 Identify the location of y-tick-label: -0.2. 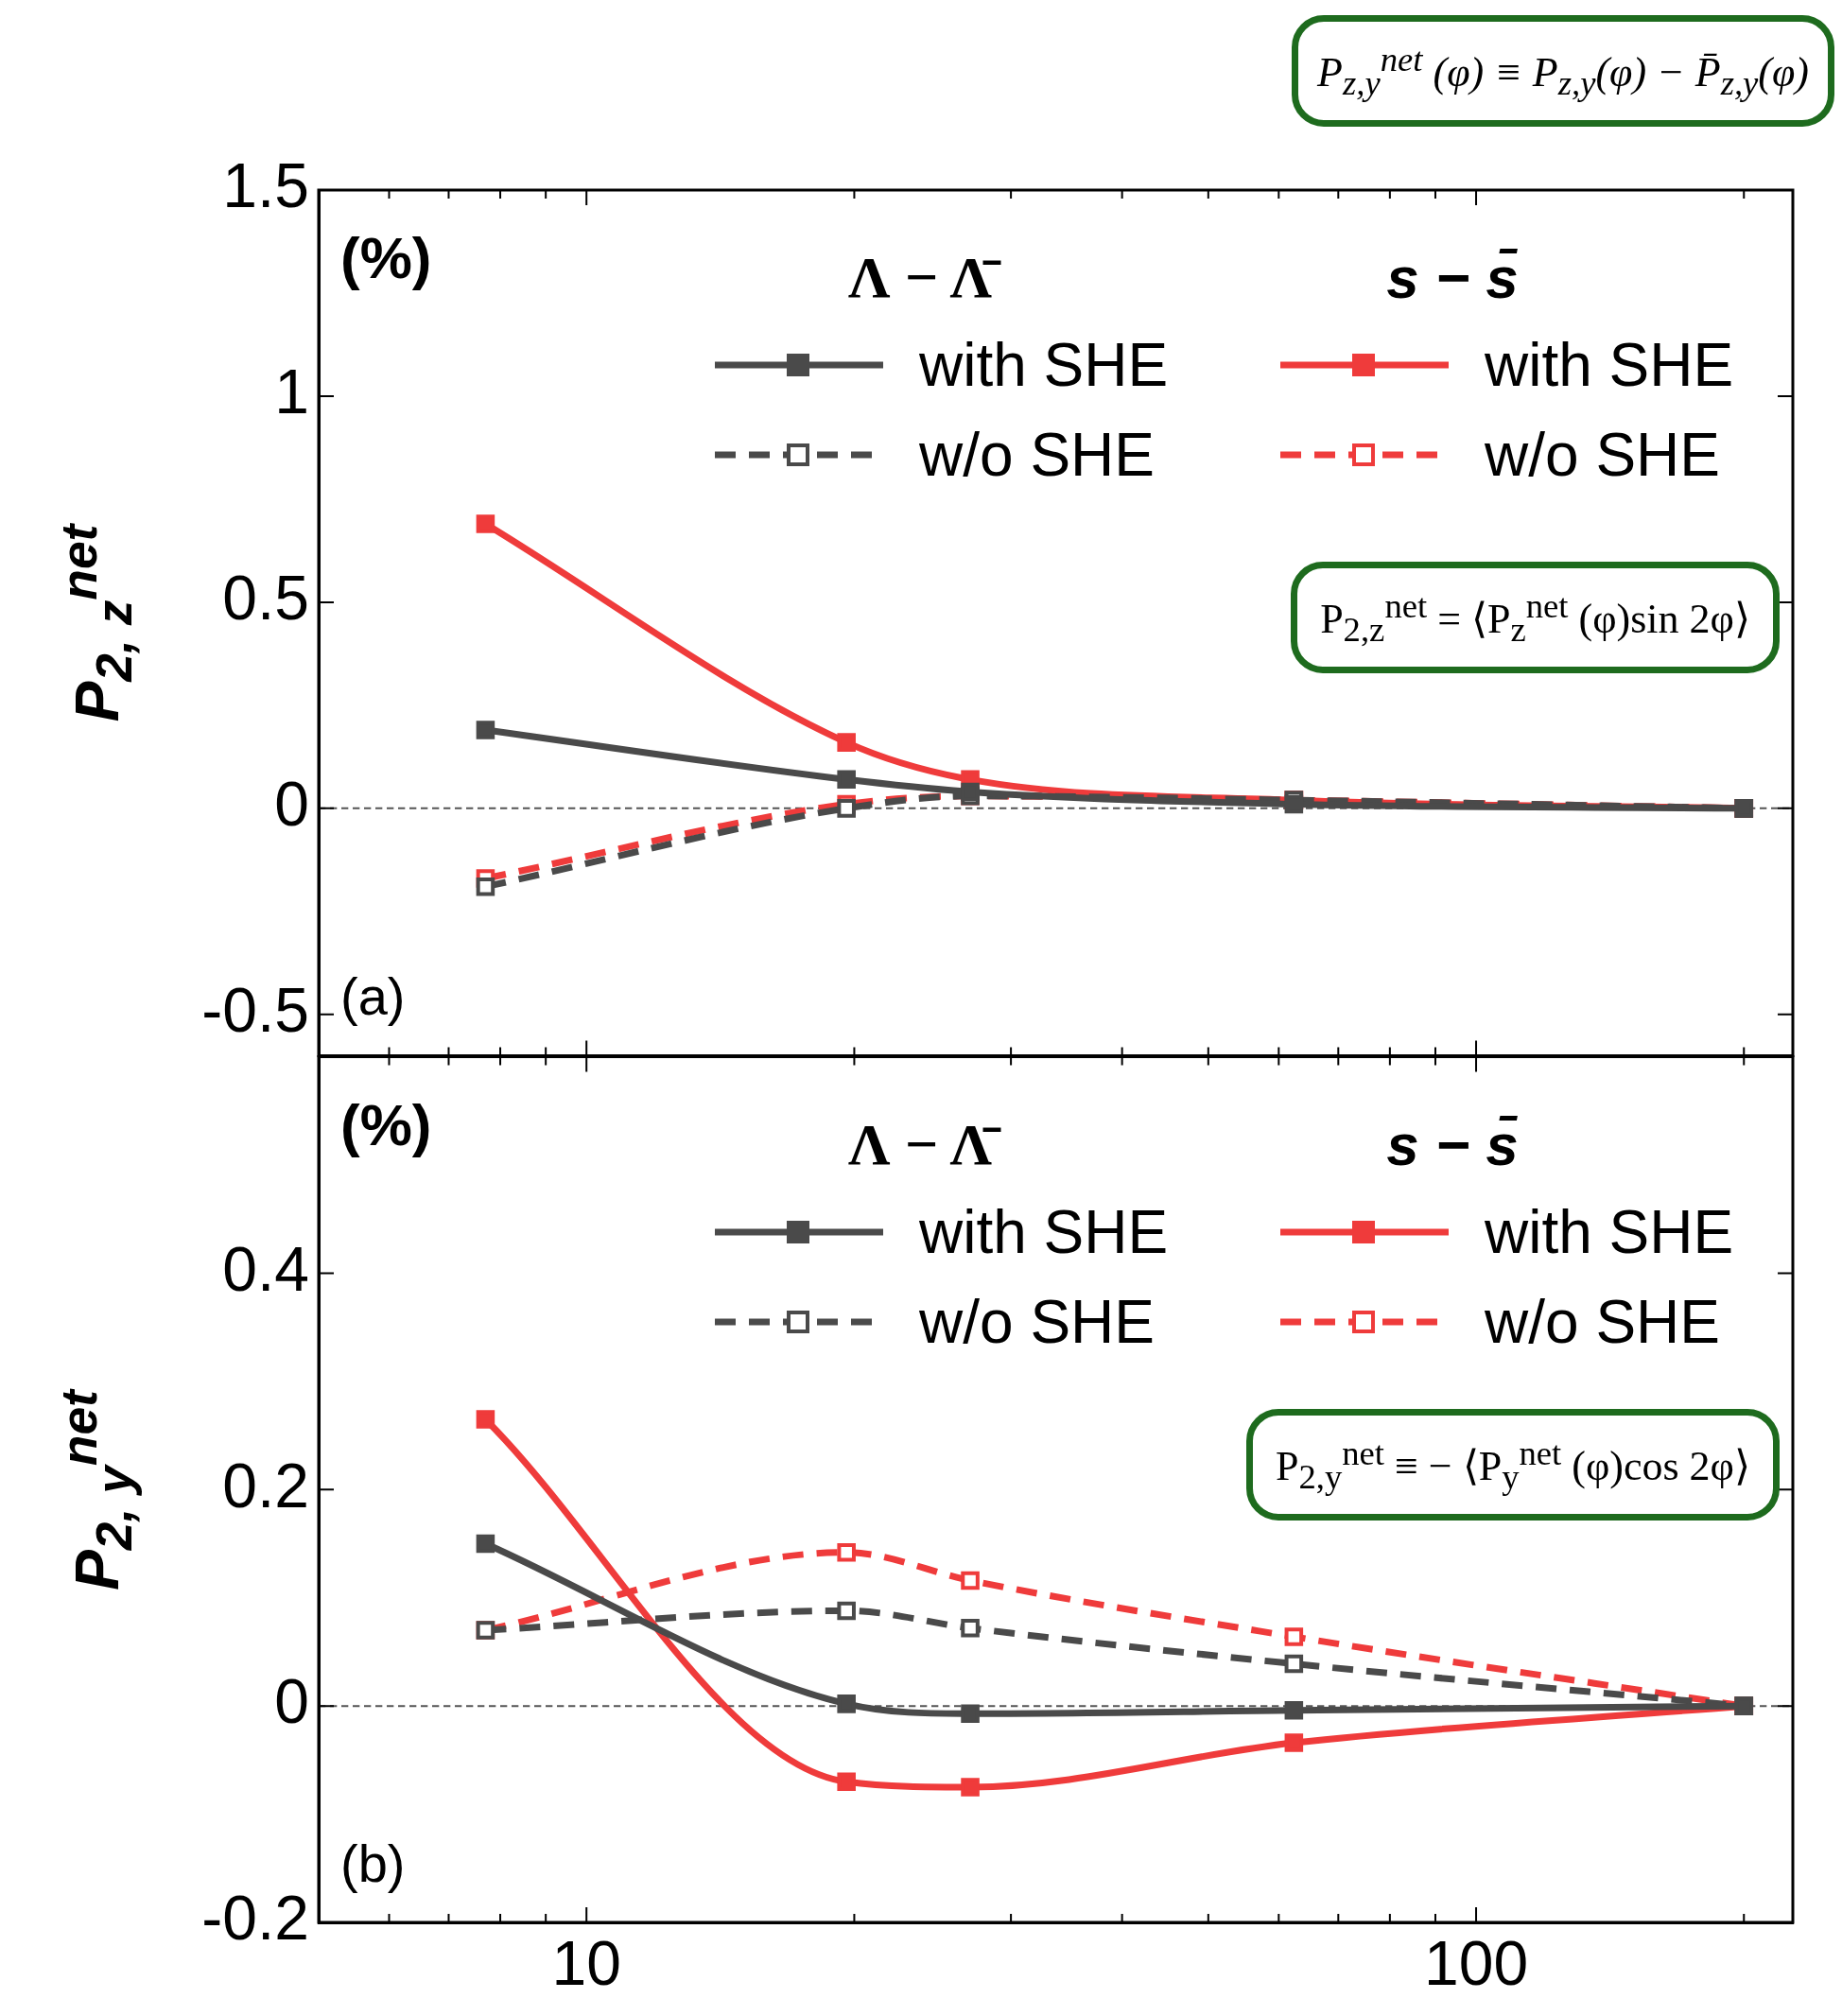
(255, 1918).